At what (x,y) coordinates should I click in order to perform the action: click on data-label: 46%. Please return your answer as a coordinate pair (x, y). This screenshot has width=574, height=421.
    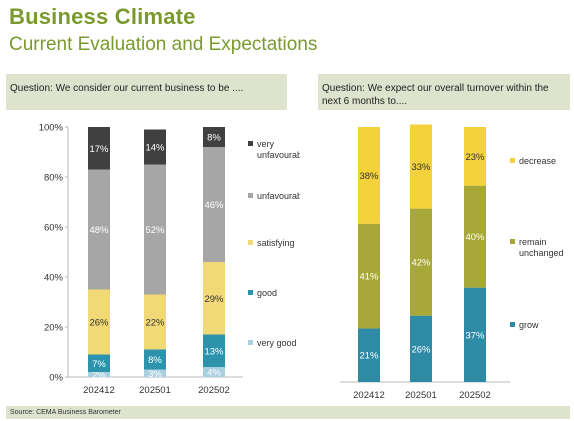
    Looking at the image, I should click on (214, 205).